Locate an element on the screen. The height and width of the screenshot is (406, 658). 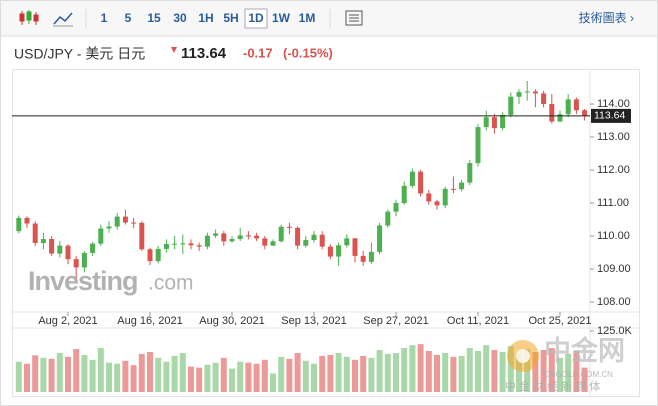
last-price-tag is located at coordinates (611, 115).